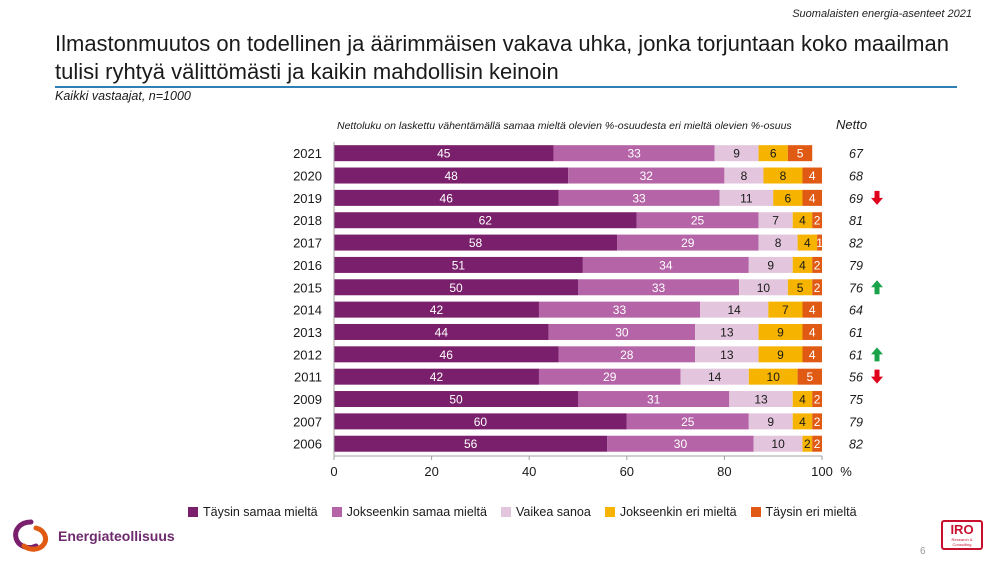  What do you see at coordinates (308, 377) in the screenshot?
I see `category-label: 2011` at bounding box center [308, 377].